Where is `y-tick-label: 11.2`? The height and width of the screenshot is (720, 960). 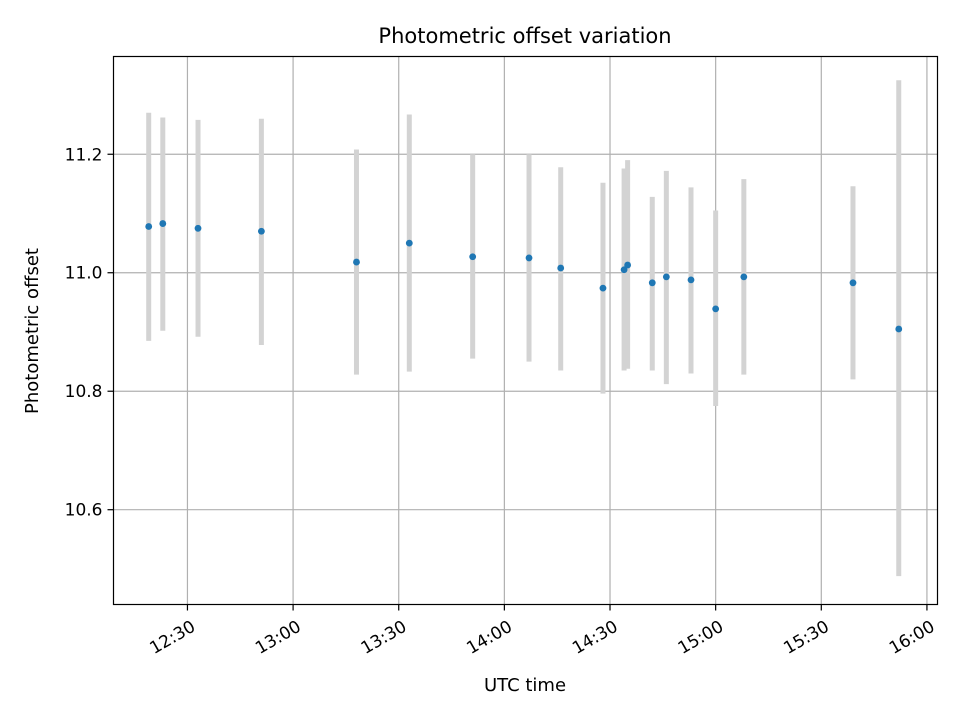 y-tick-label: 11.2 is located at coordinates (84, 155).